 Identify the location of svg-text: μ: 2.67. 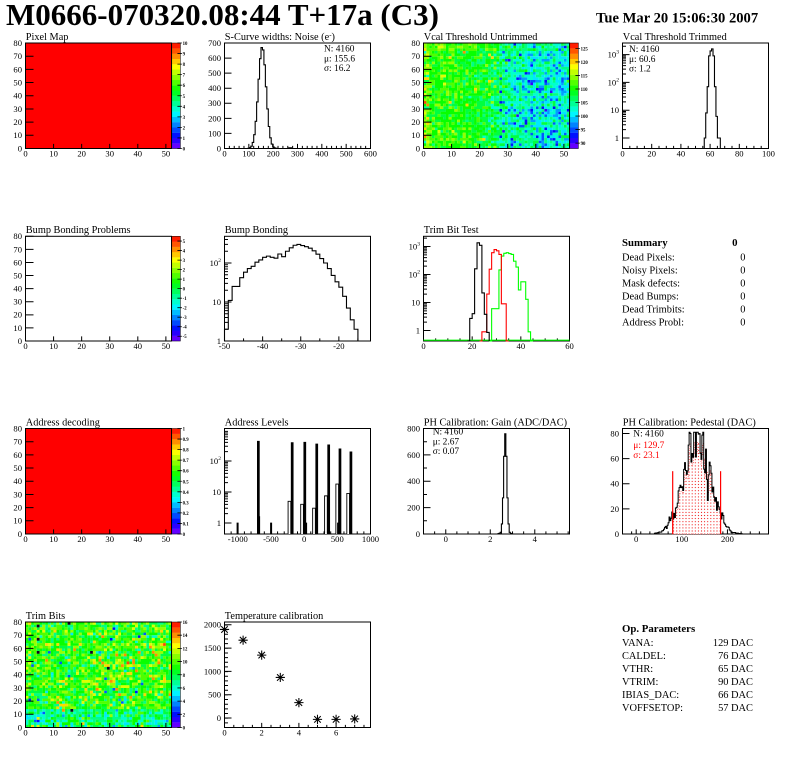
(446, 442).